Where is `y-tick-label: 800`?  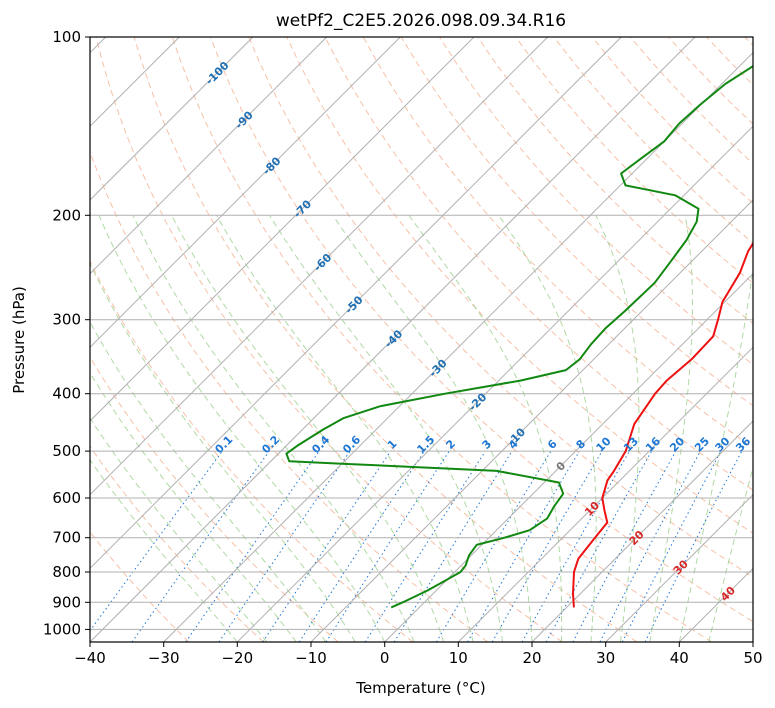 y-tick-label: 800 is located at coordinates (66, 572).